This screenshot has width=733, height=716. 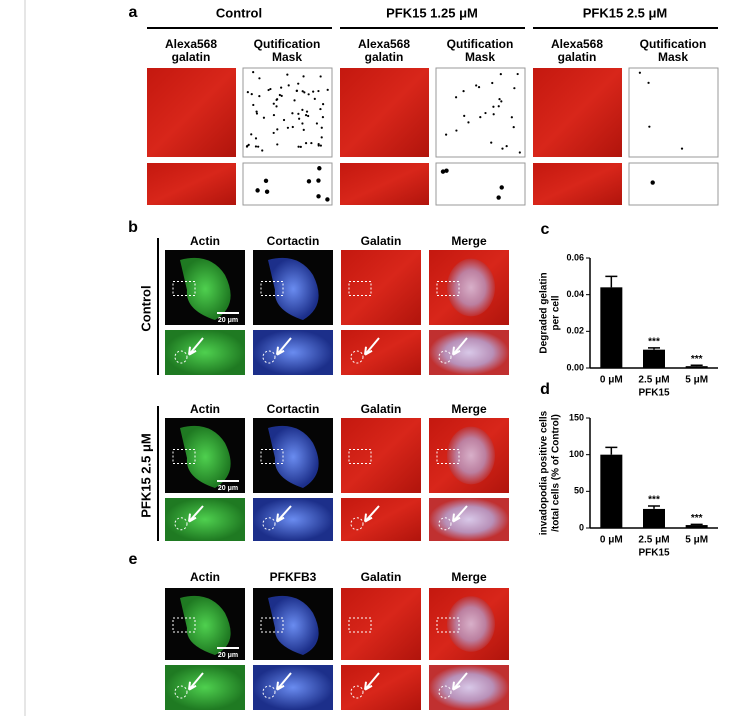 What do you see at coordinates (581, 527) in the screenshot?
I see `y-tick-label: 0` at bounding box center [581, 527].